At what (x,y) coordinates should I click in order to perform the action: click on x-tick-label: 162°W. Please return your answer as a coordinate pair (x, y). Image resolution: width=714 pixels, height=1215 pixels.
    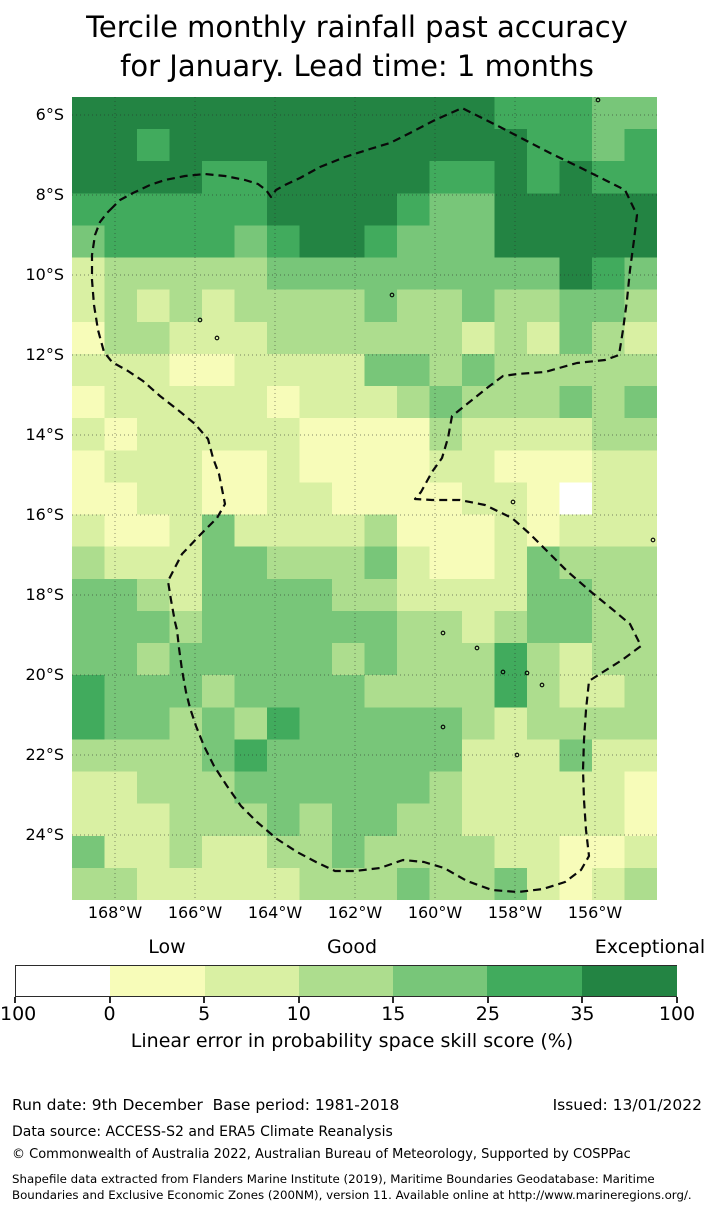
    Looking at the image, I should click on (355, 912).